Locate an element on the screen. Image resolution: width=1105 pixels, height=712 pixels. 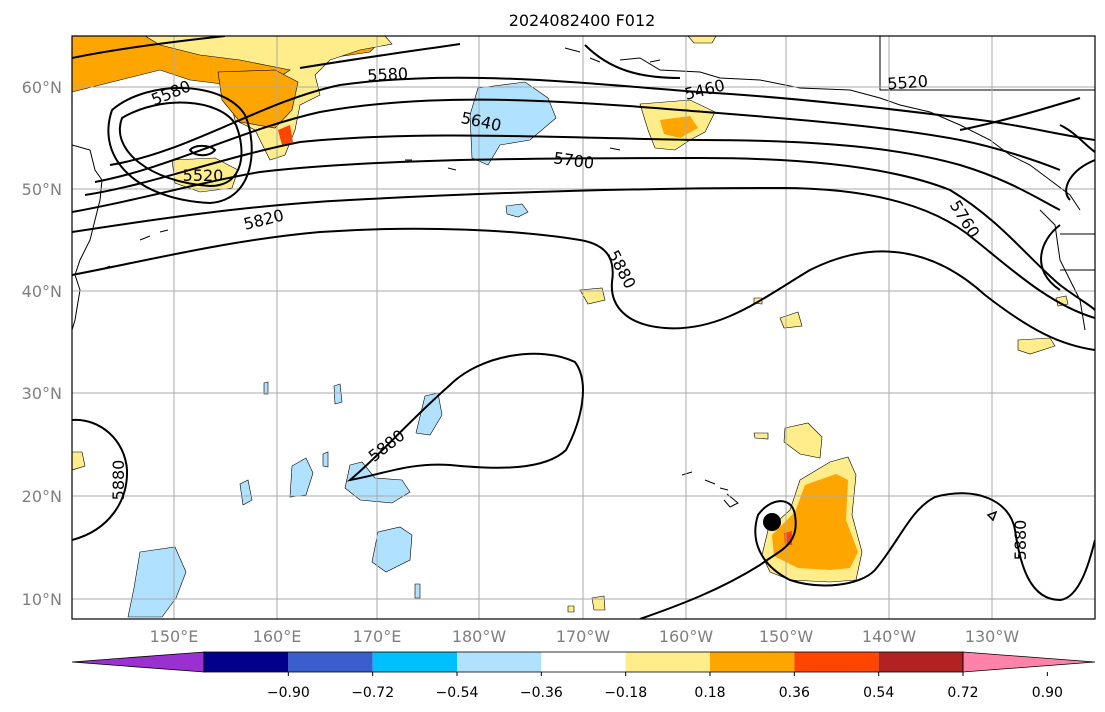
lat-label: 30°N is located at coordinates (42, 393).